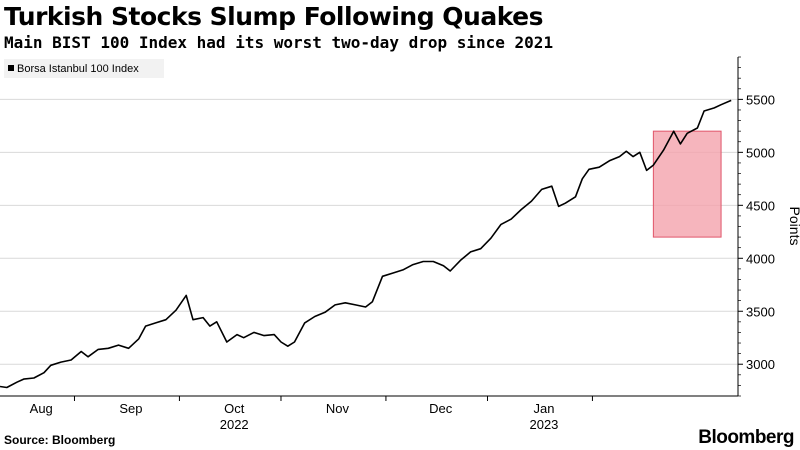 The image size is (800, 450). I want to click on x-tick-label-aug: Aug, so click(41, 408).